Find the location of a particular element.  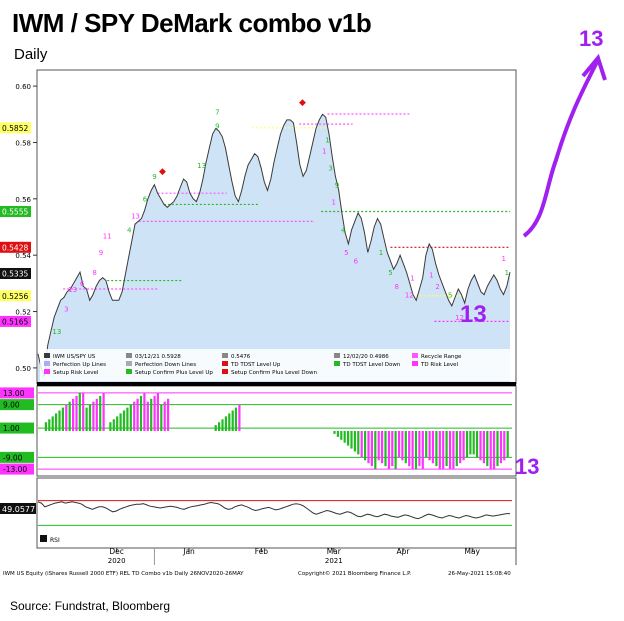

td-count-label: 4 is located at coordinates (343, 231).